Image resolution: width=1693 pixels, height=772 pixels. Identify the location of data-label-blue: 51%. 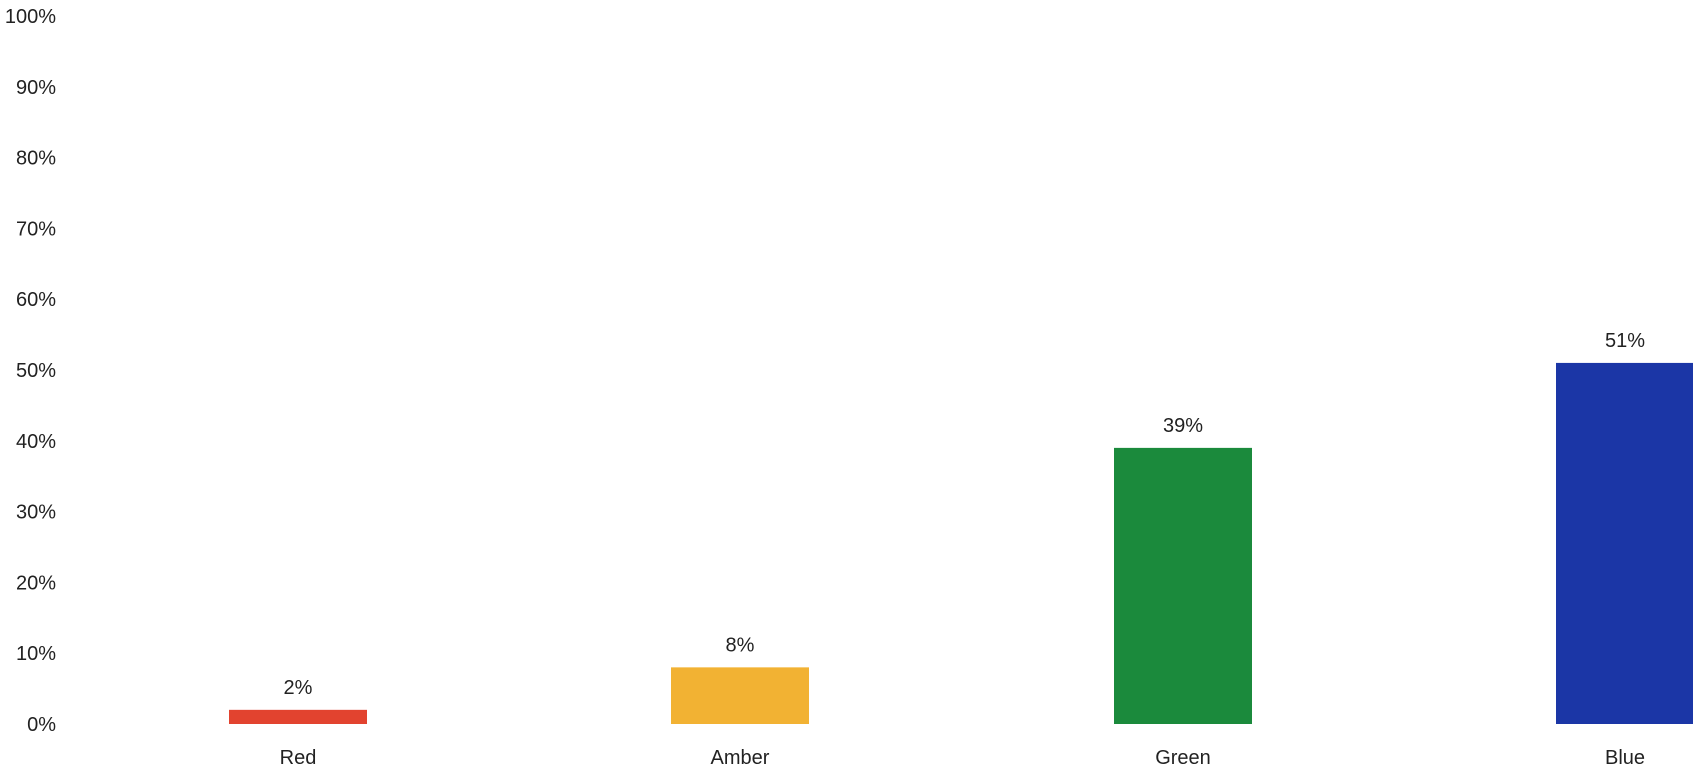
(1625, 341).